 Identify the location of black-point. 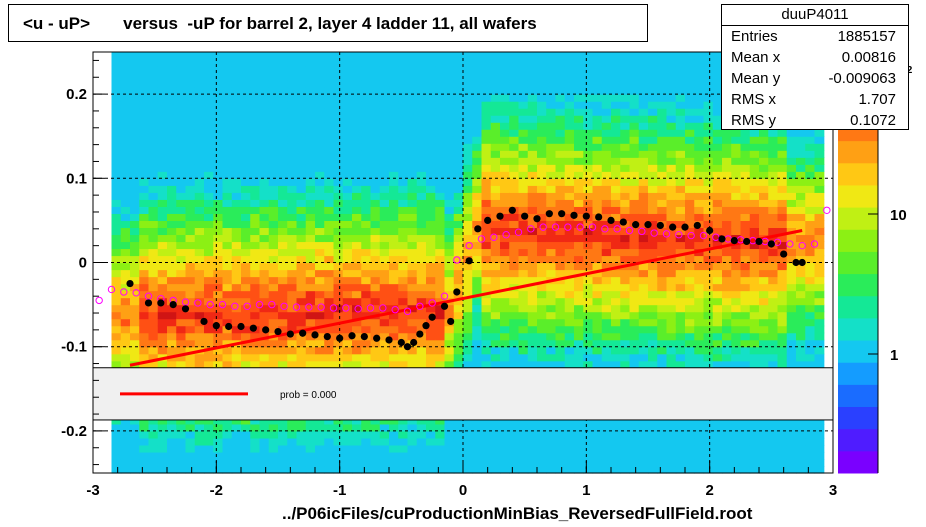
(488, 220).